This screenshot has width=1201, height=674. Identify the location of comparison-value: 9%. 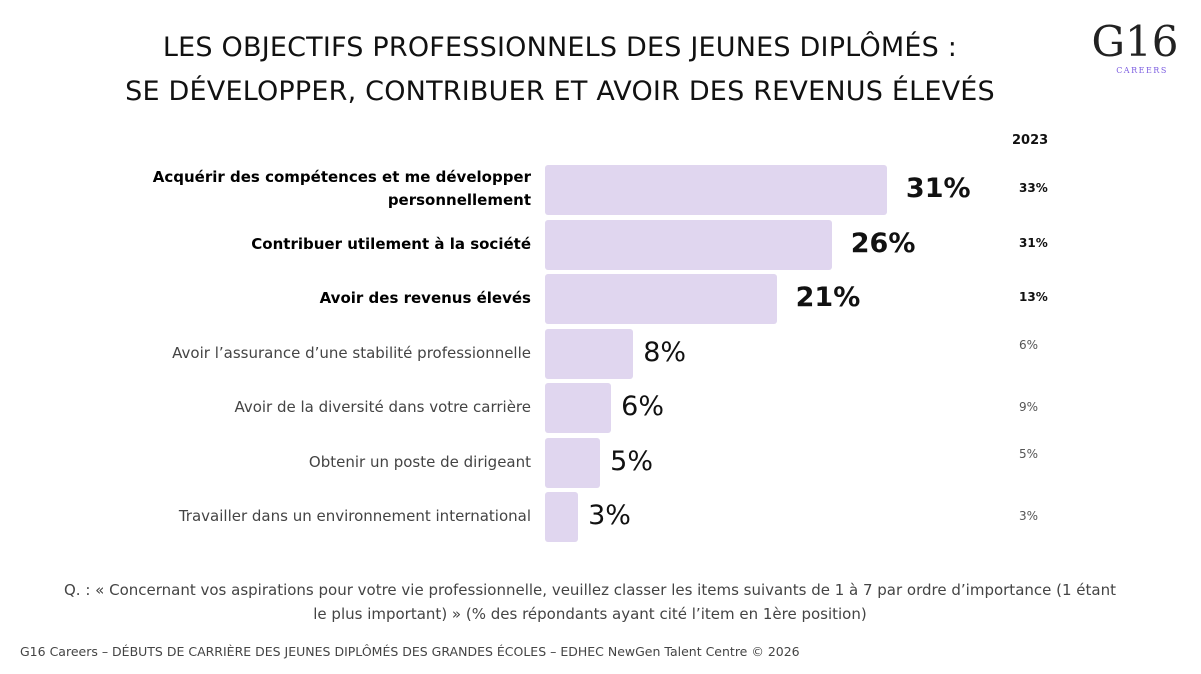
(1029, 407).